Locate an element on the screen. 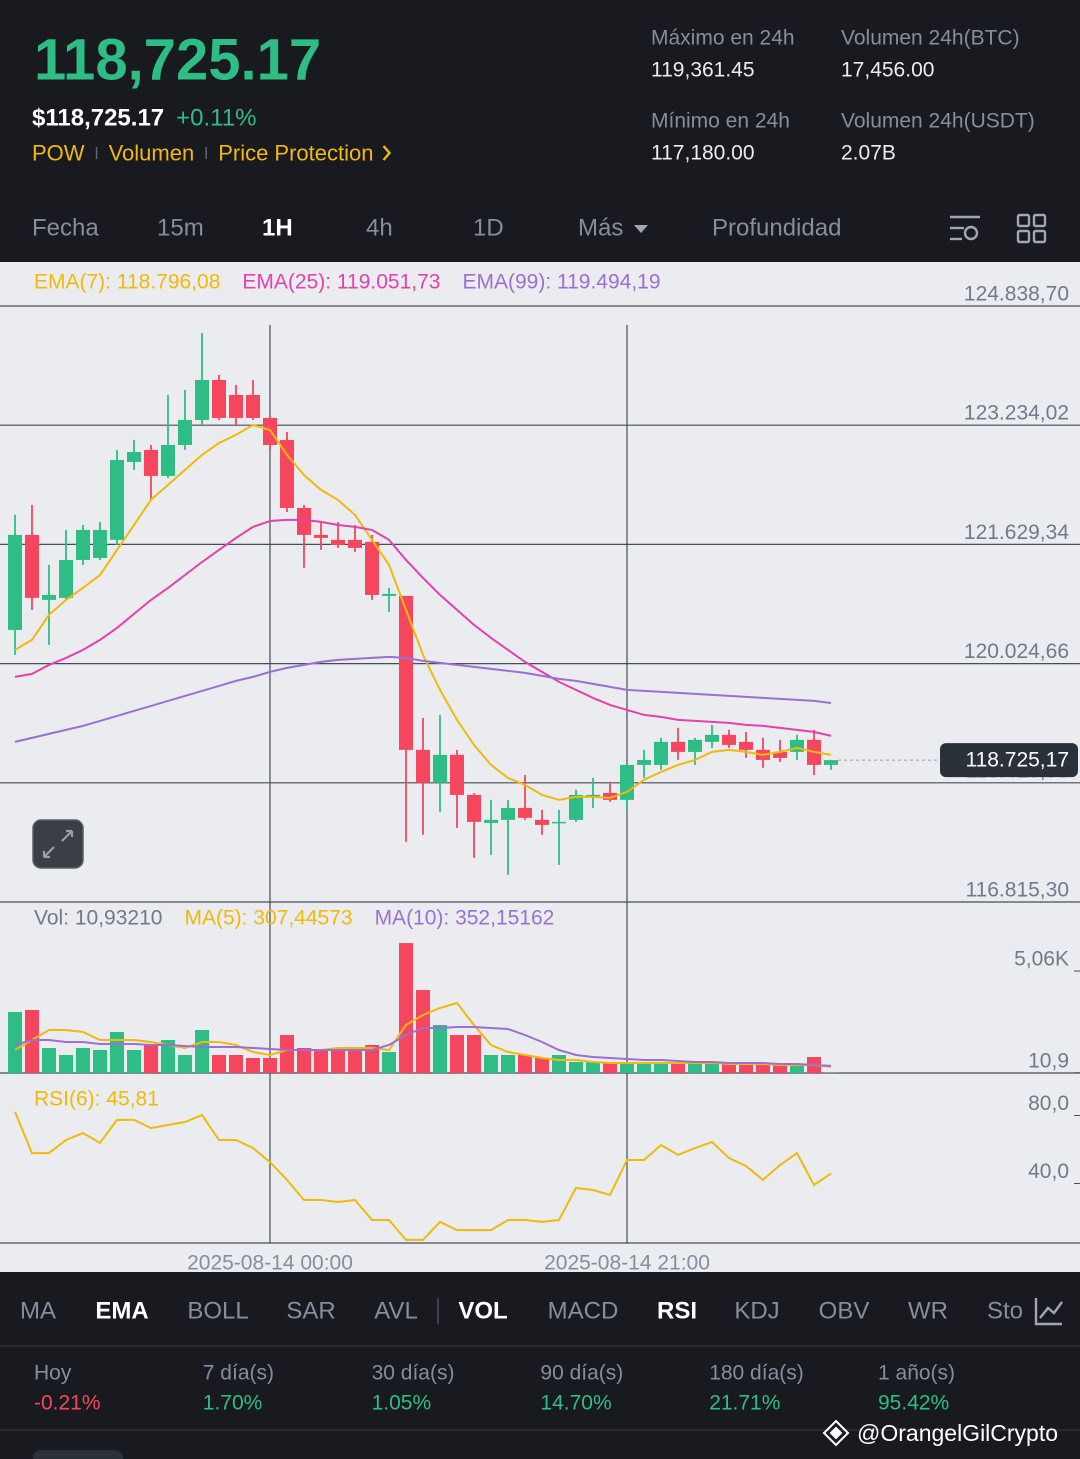  indicator-tab: BOLL is located at coordinates (217, 1311).